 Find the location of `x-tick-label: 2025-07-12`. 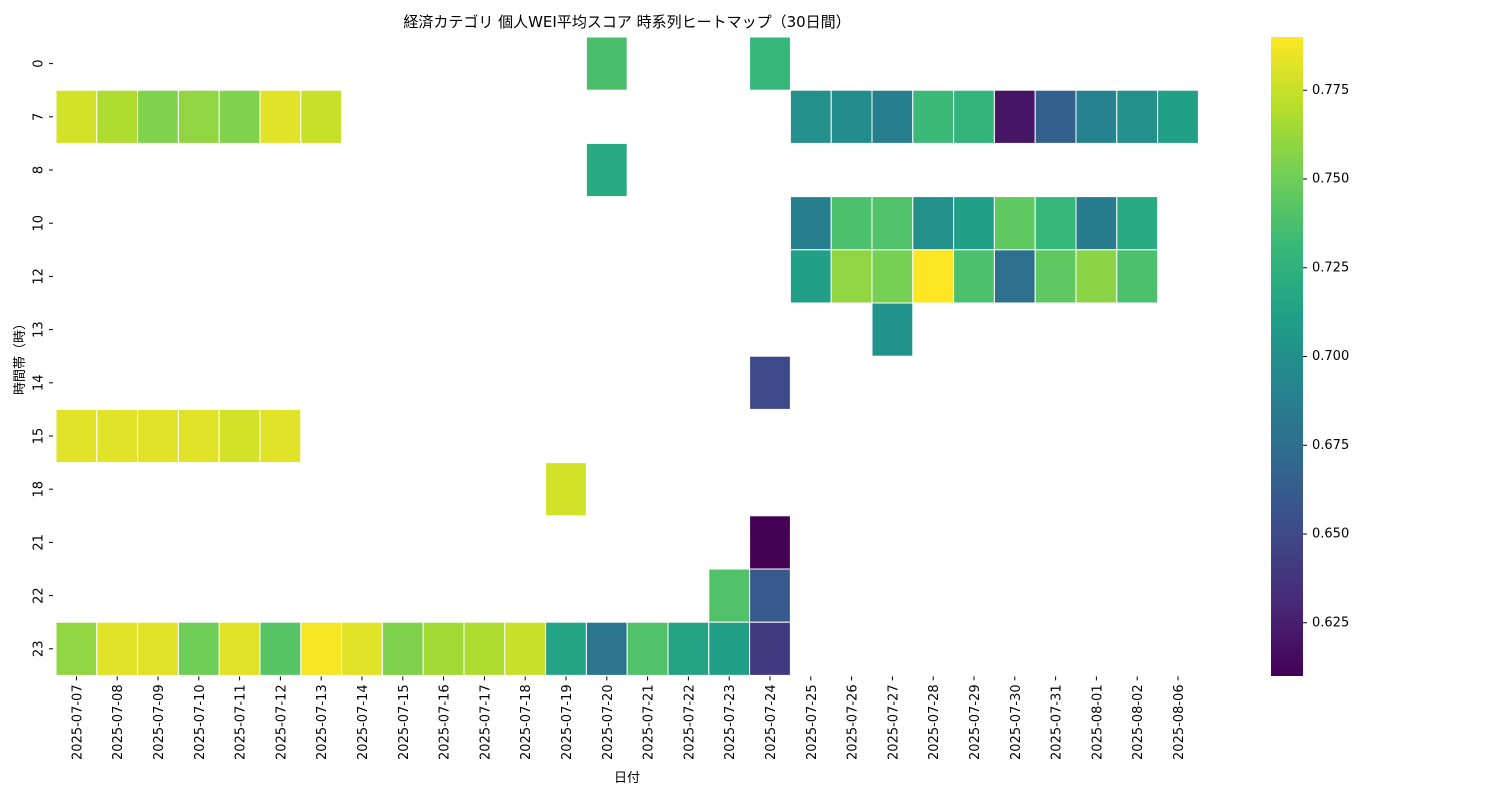

x-tick-label: 2025-07-12 is located at coordinates (281, 722).